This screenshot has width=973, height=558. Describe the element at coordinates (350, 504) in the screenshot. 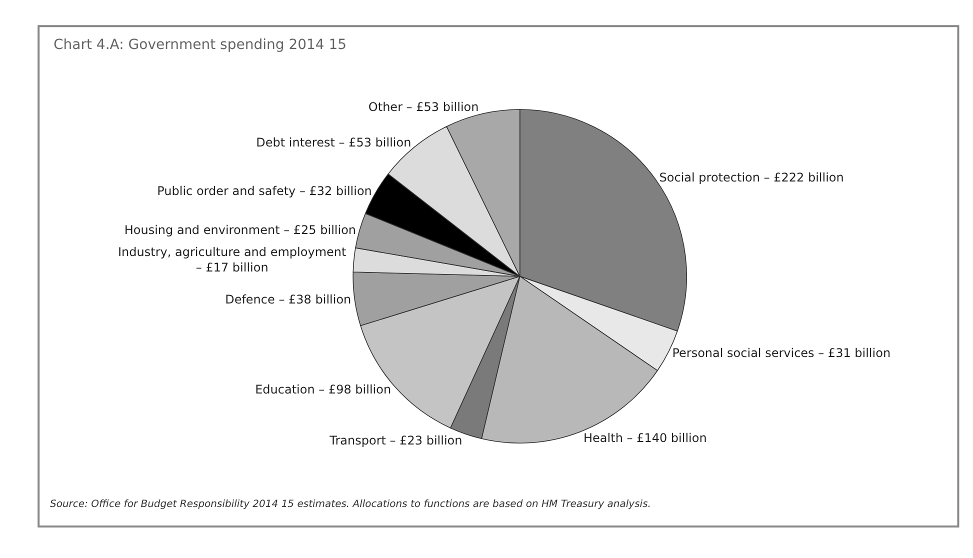

I see `source-note: Source: Office for Budget Responsibility 2014 15 estimates. Allocations to functions are based on HM Treasury analysis.` at that location.